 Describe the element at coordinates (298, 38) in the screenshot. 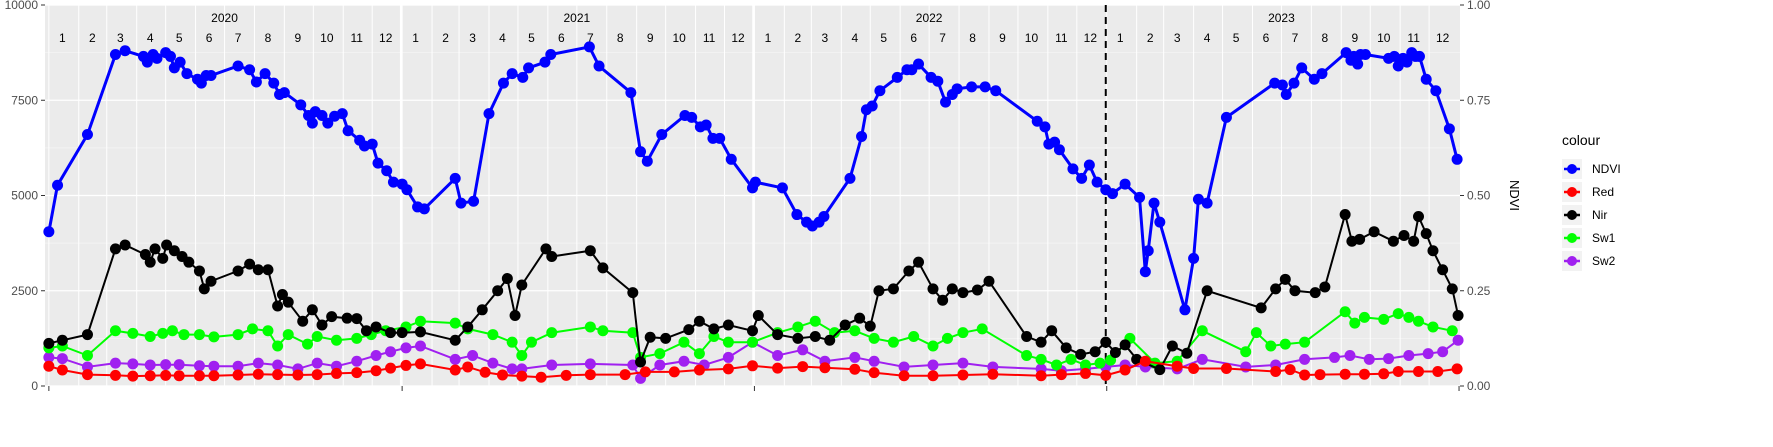

I see `month-label: 9` at that location.